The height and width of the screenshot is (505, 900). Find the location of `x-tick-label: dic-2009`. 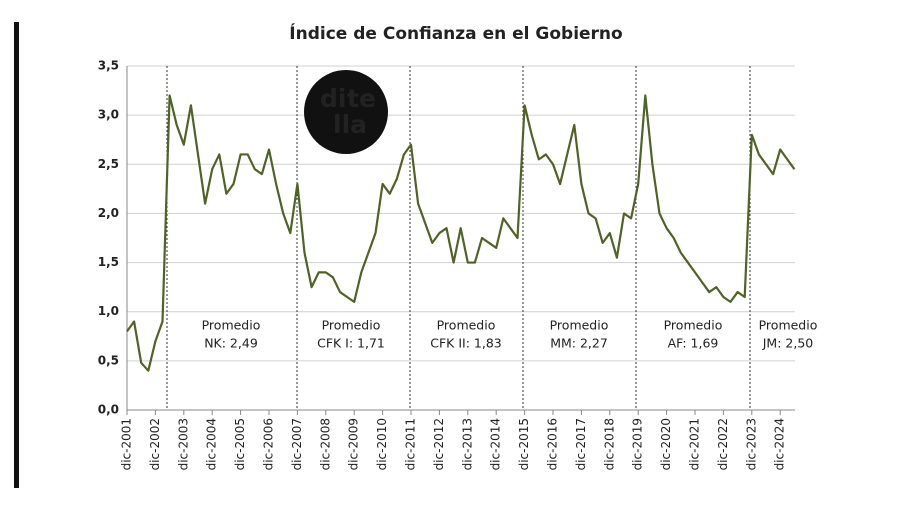

x-tick-label: dic-2009 is located at coordinates (354, 444).